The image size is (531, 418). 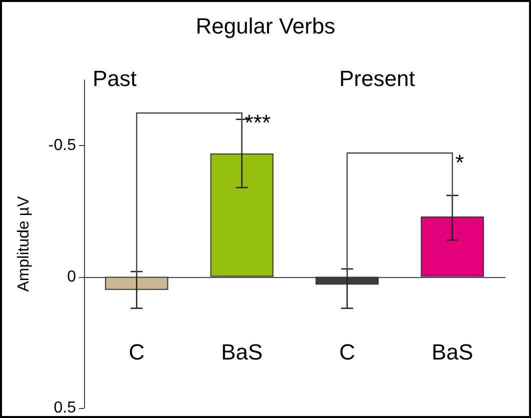 What do you see at coordinates (459, 162) in the screenshot?
I see `annotation: *` at bounding box center [459, 162].